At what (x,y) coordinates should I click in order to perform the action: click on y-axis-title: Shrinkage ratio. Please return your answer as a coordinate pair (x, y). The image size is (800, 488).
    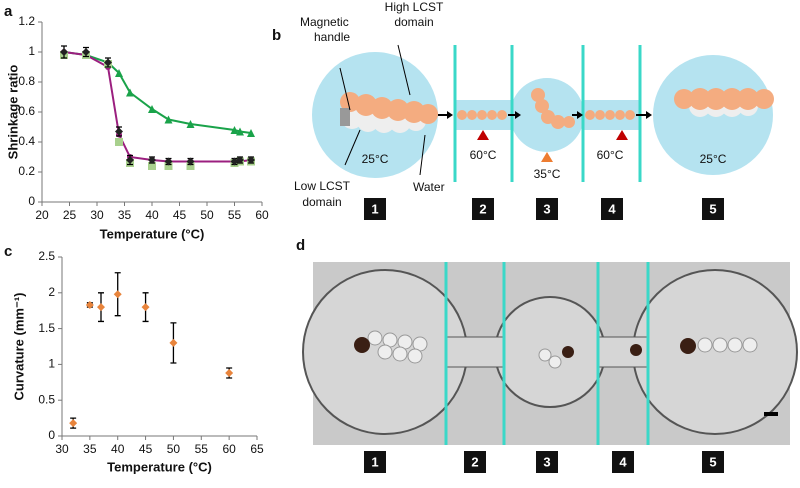
    Looking at the image, I should click on (12, 112).